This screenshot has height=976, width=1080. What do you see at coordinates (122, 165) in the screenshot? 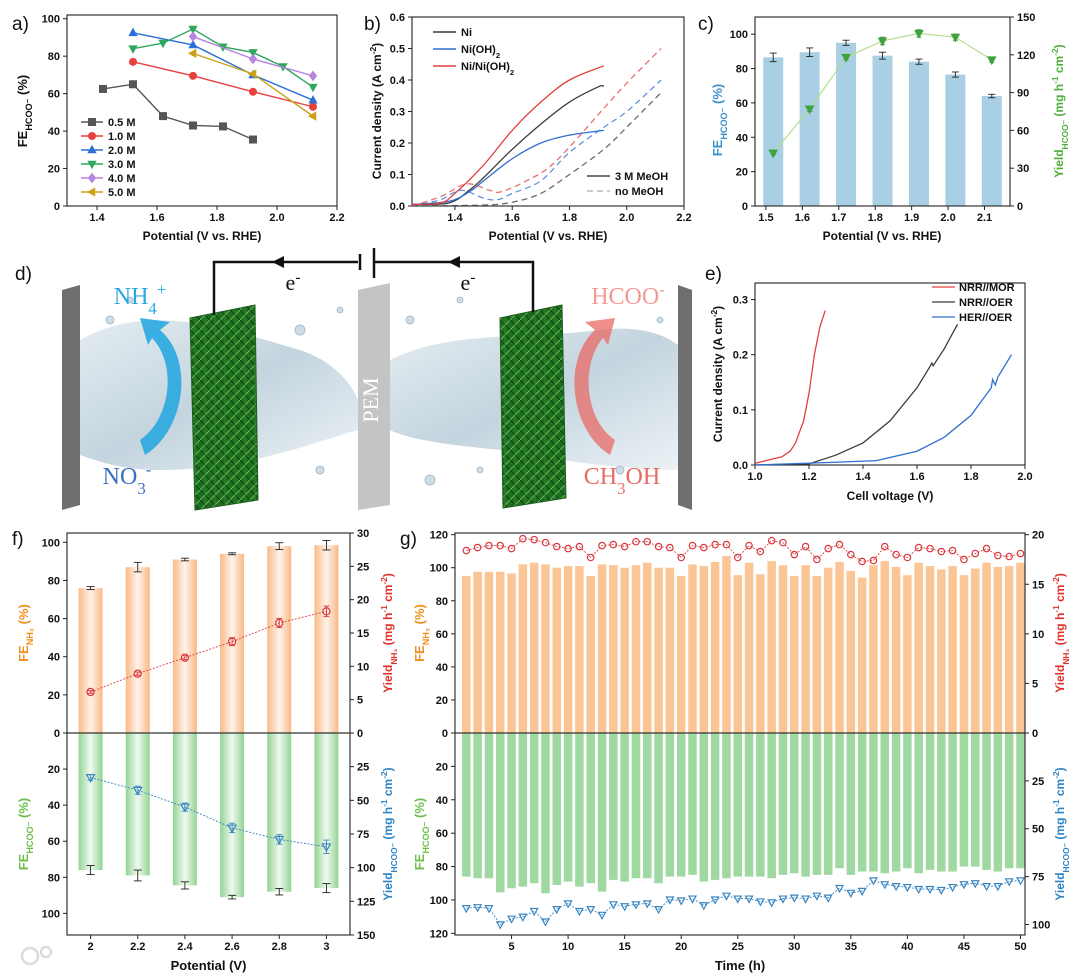
I see `legend-label: 3.0 M` at bounding box center [122, 165].